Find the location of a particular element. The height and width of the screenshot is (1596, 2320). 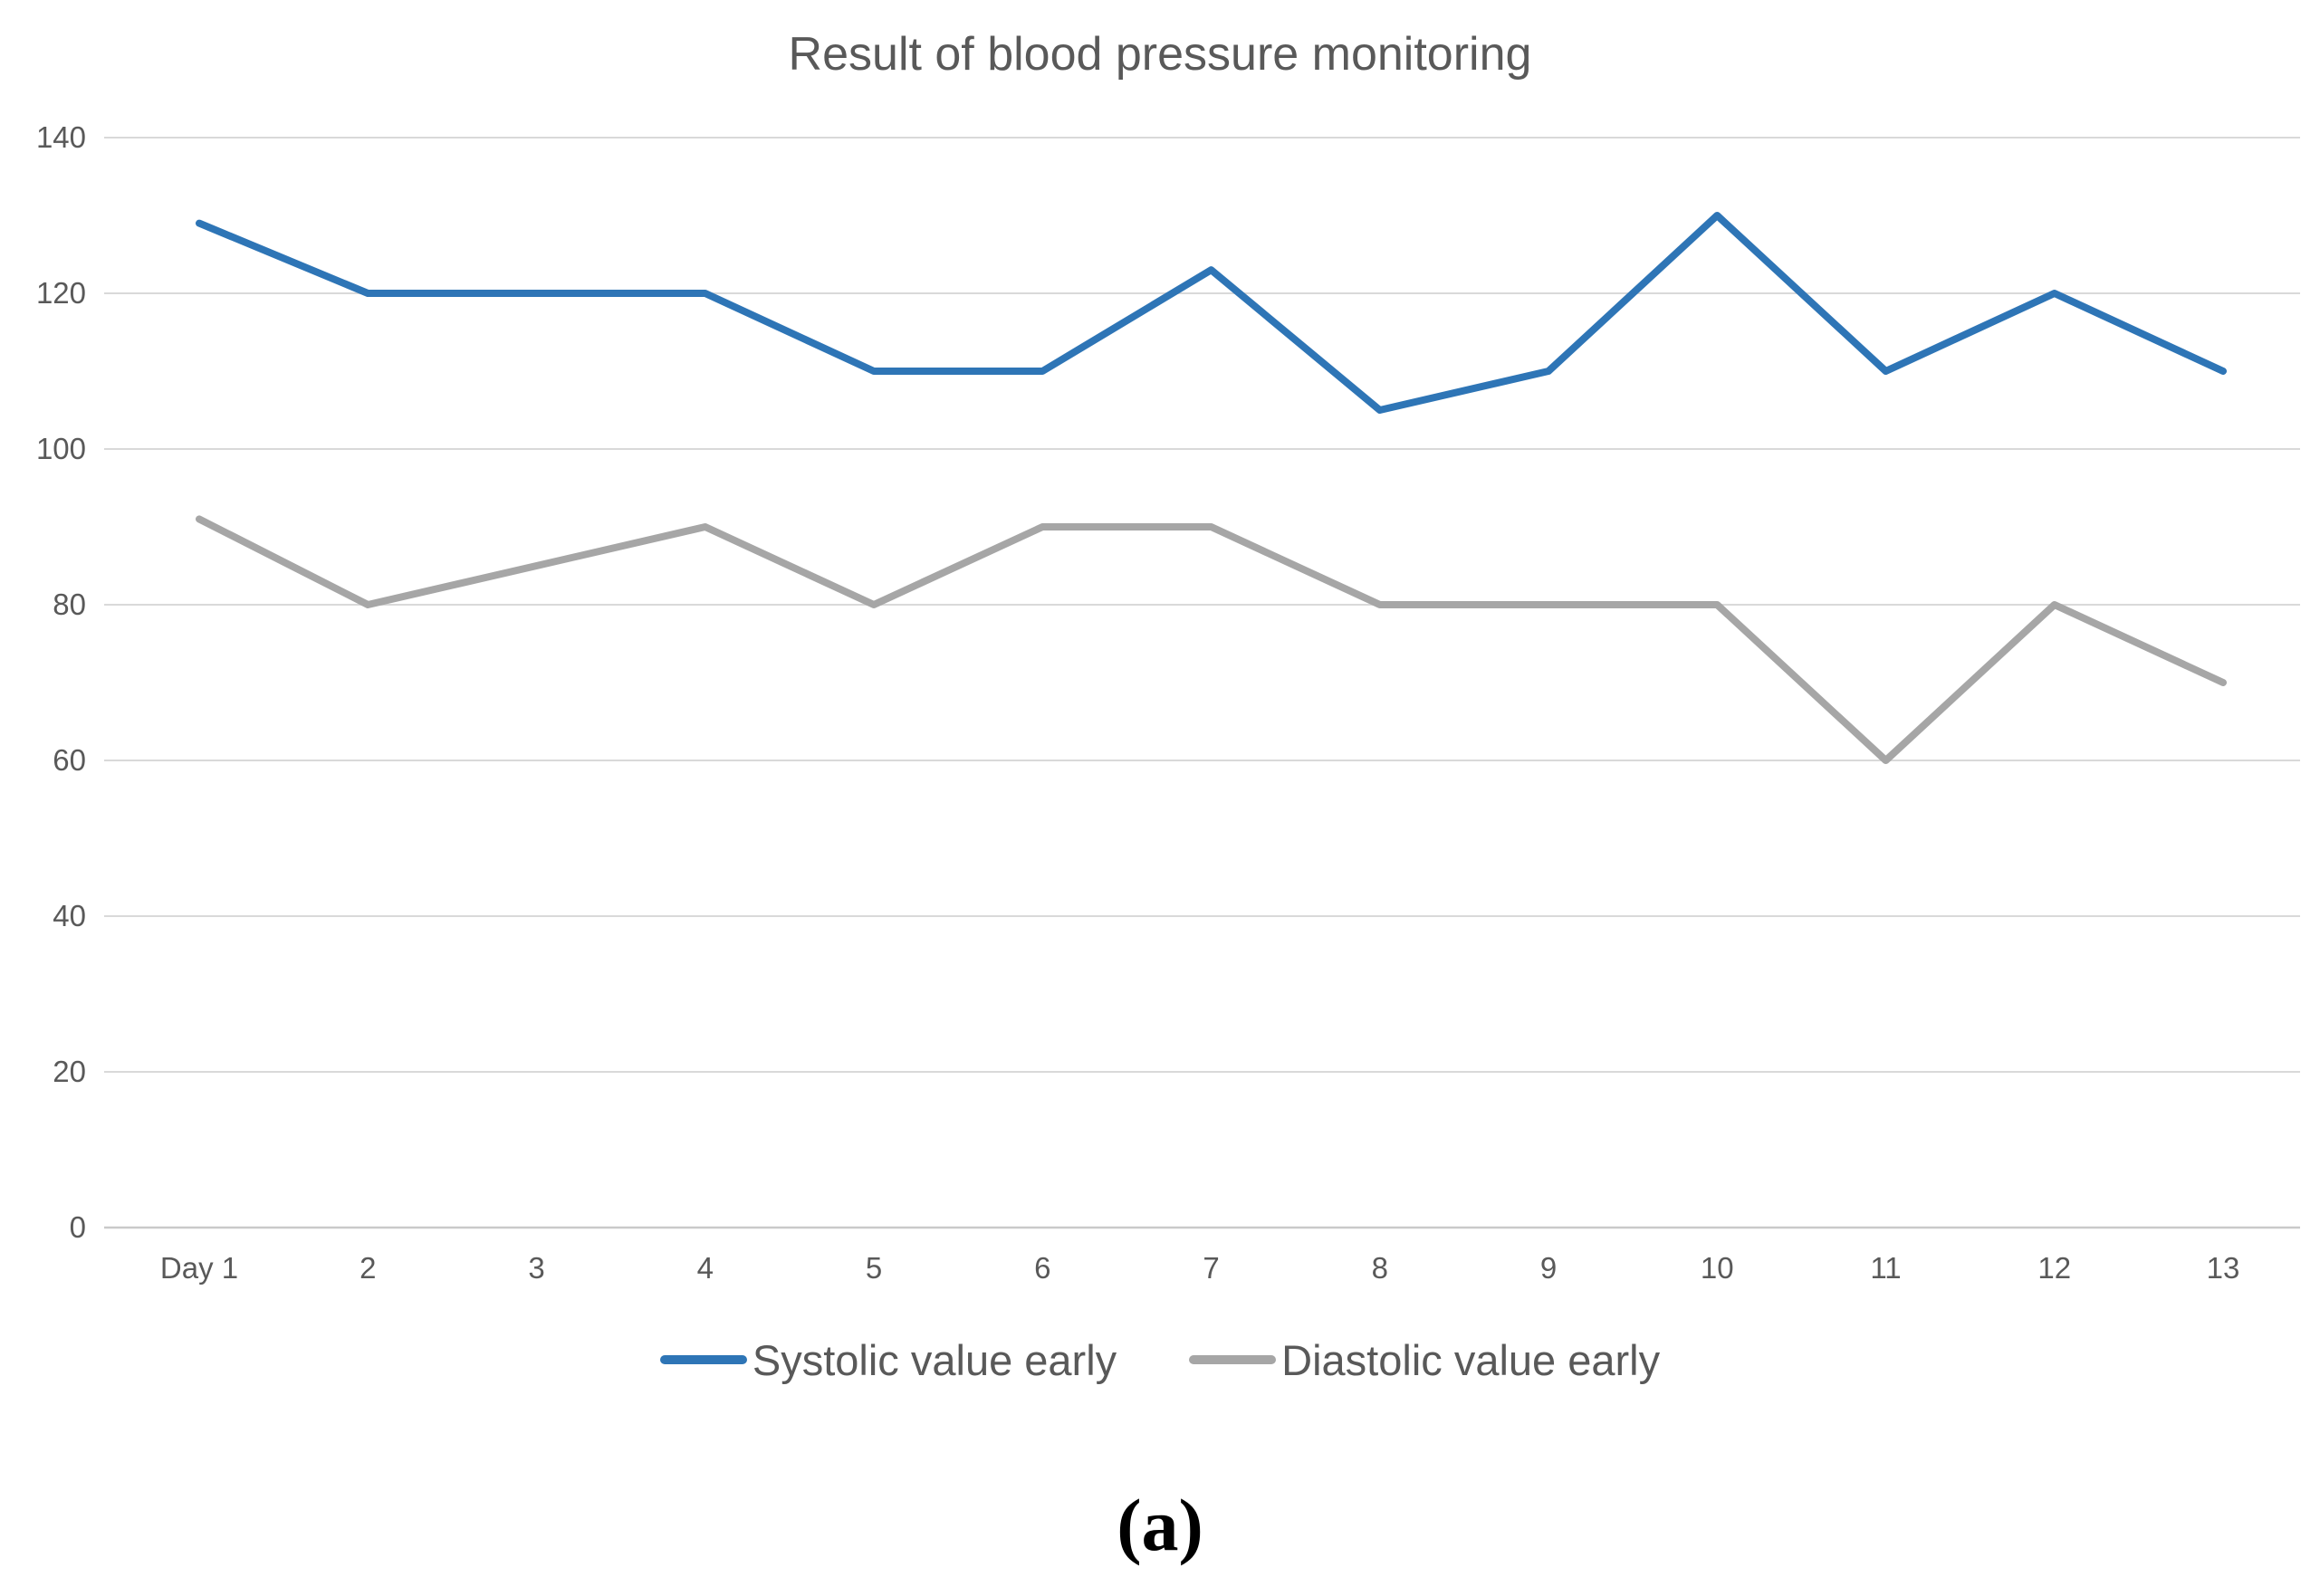

x-tick-label-11: 11 is located at coordinates (1885, 1268).